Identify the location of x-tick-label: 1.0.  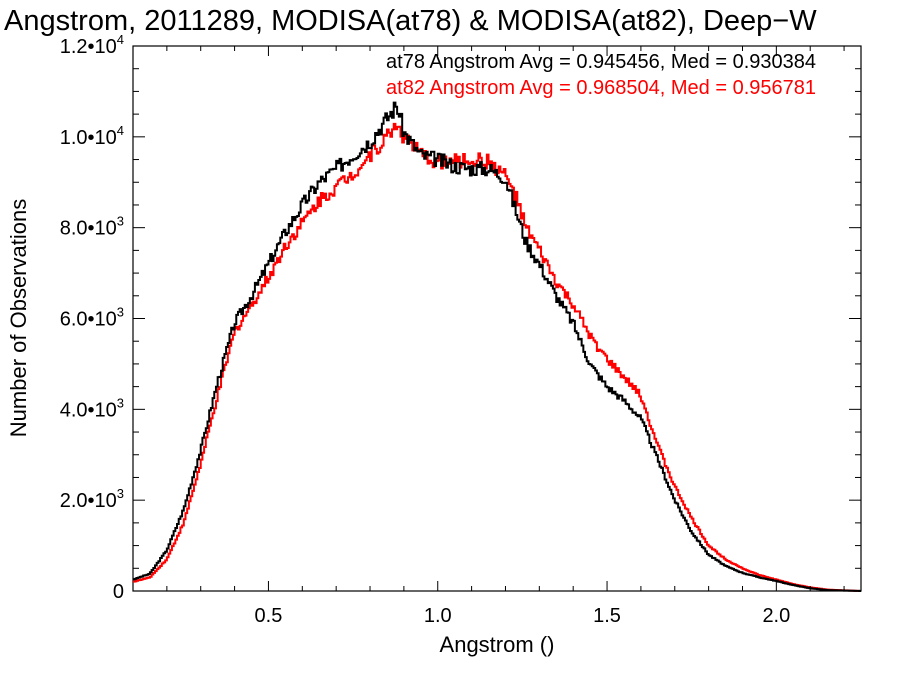
(438, 616).